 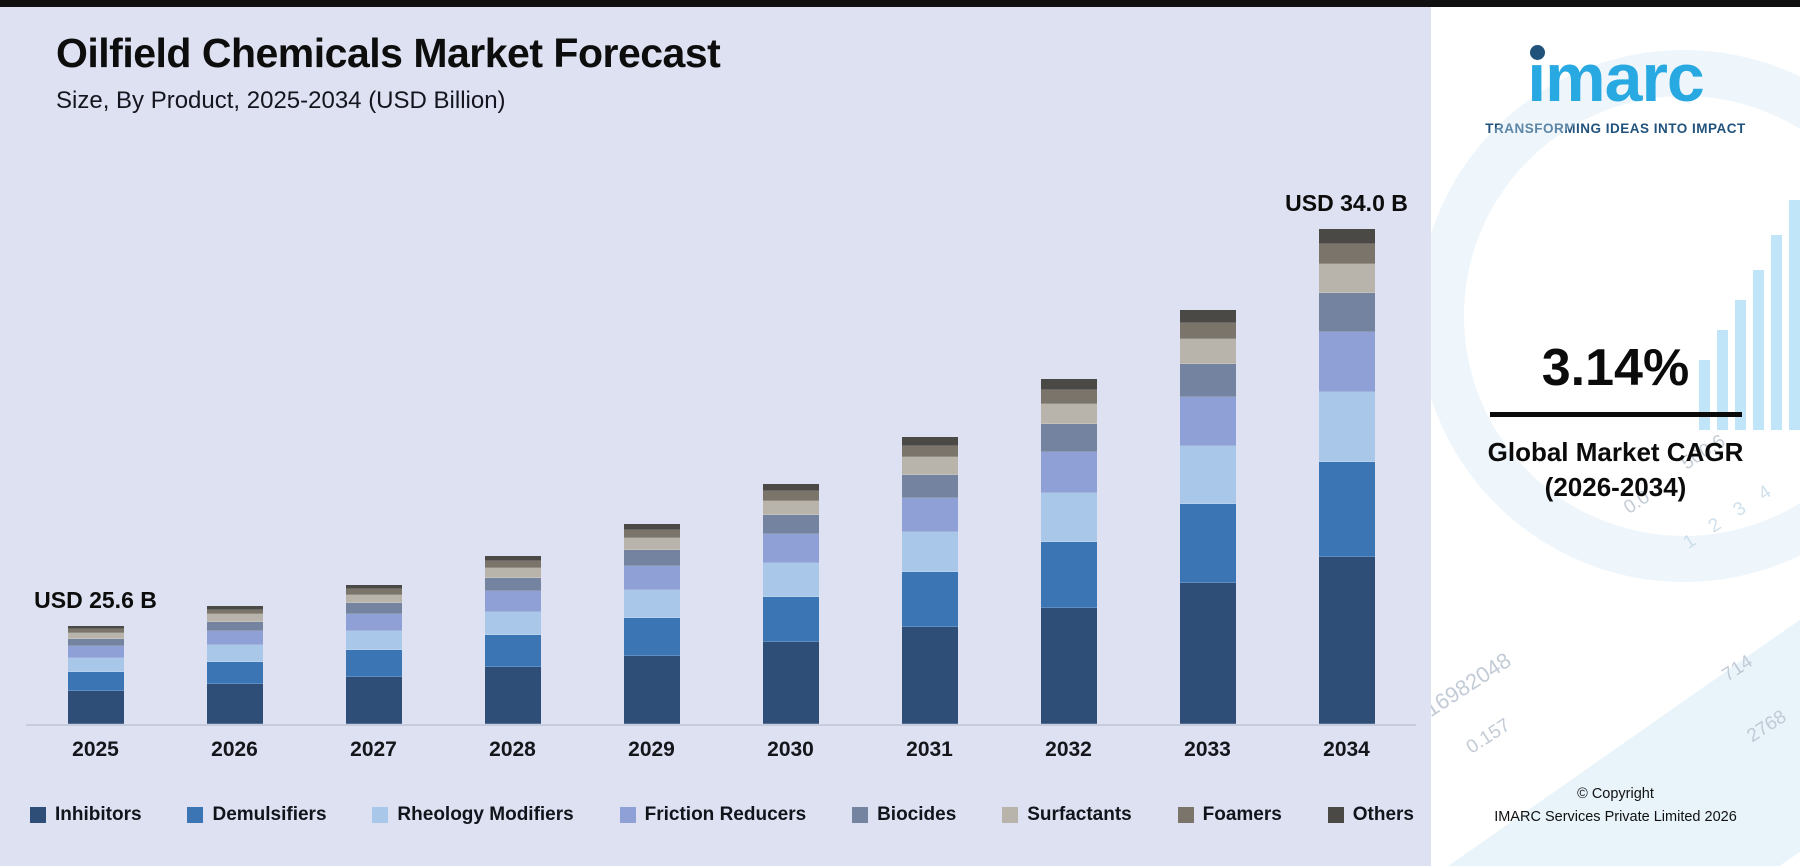 I want to click on segment-demulsifiers-2026, so click(x=234, y=672).